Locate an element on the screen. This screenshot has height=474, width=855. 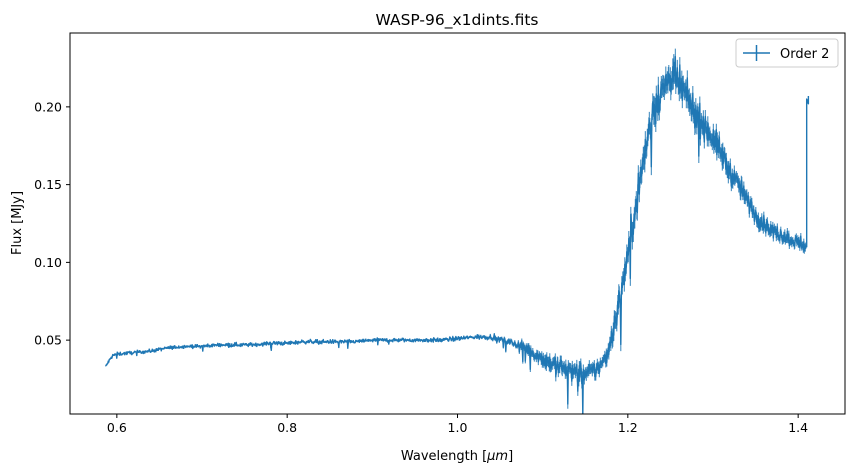
y-tick-label: 0.10 is located at coordinates (48, 262).